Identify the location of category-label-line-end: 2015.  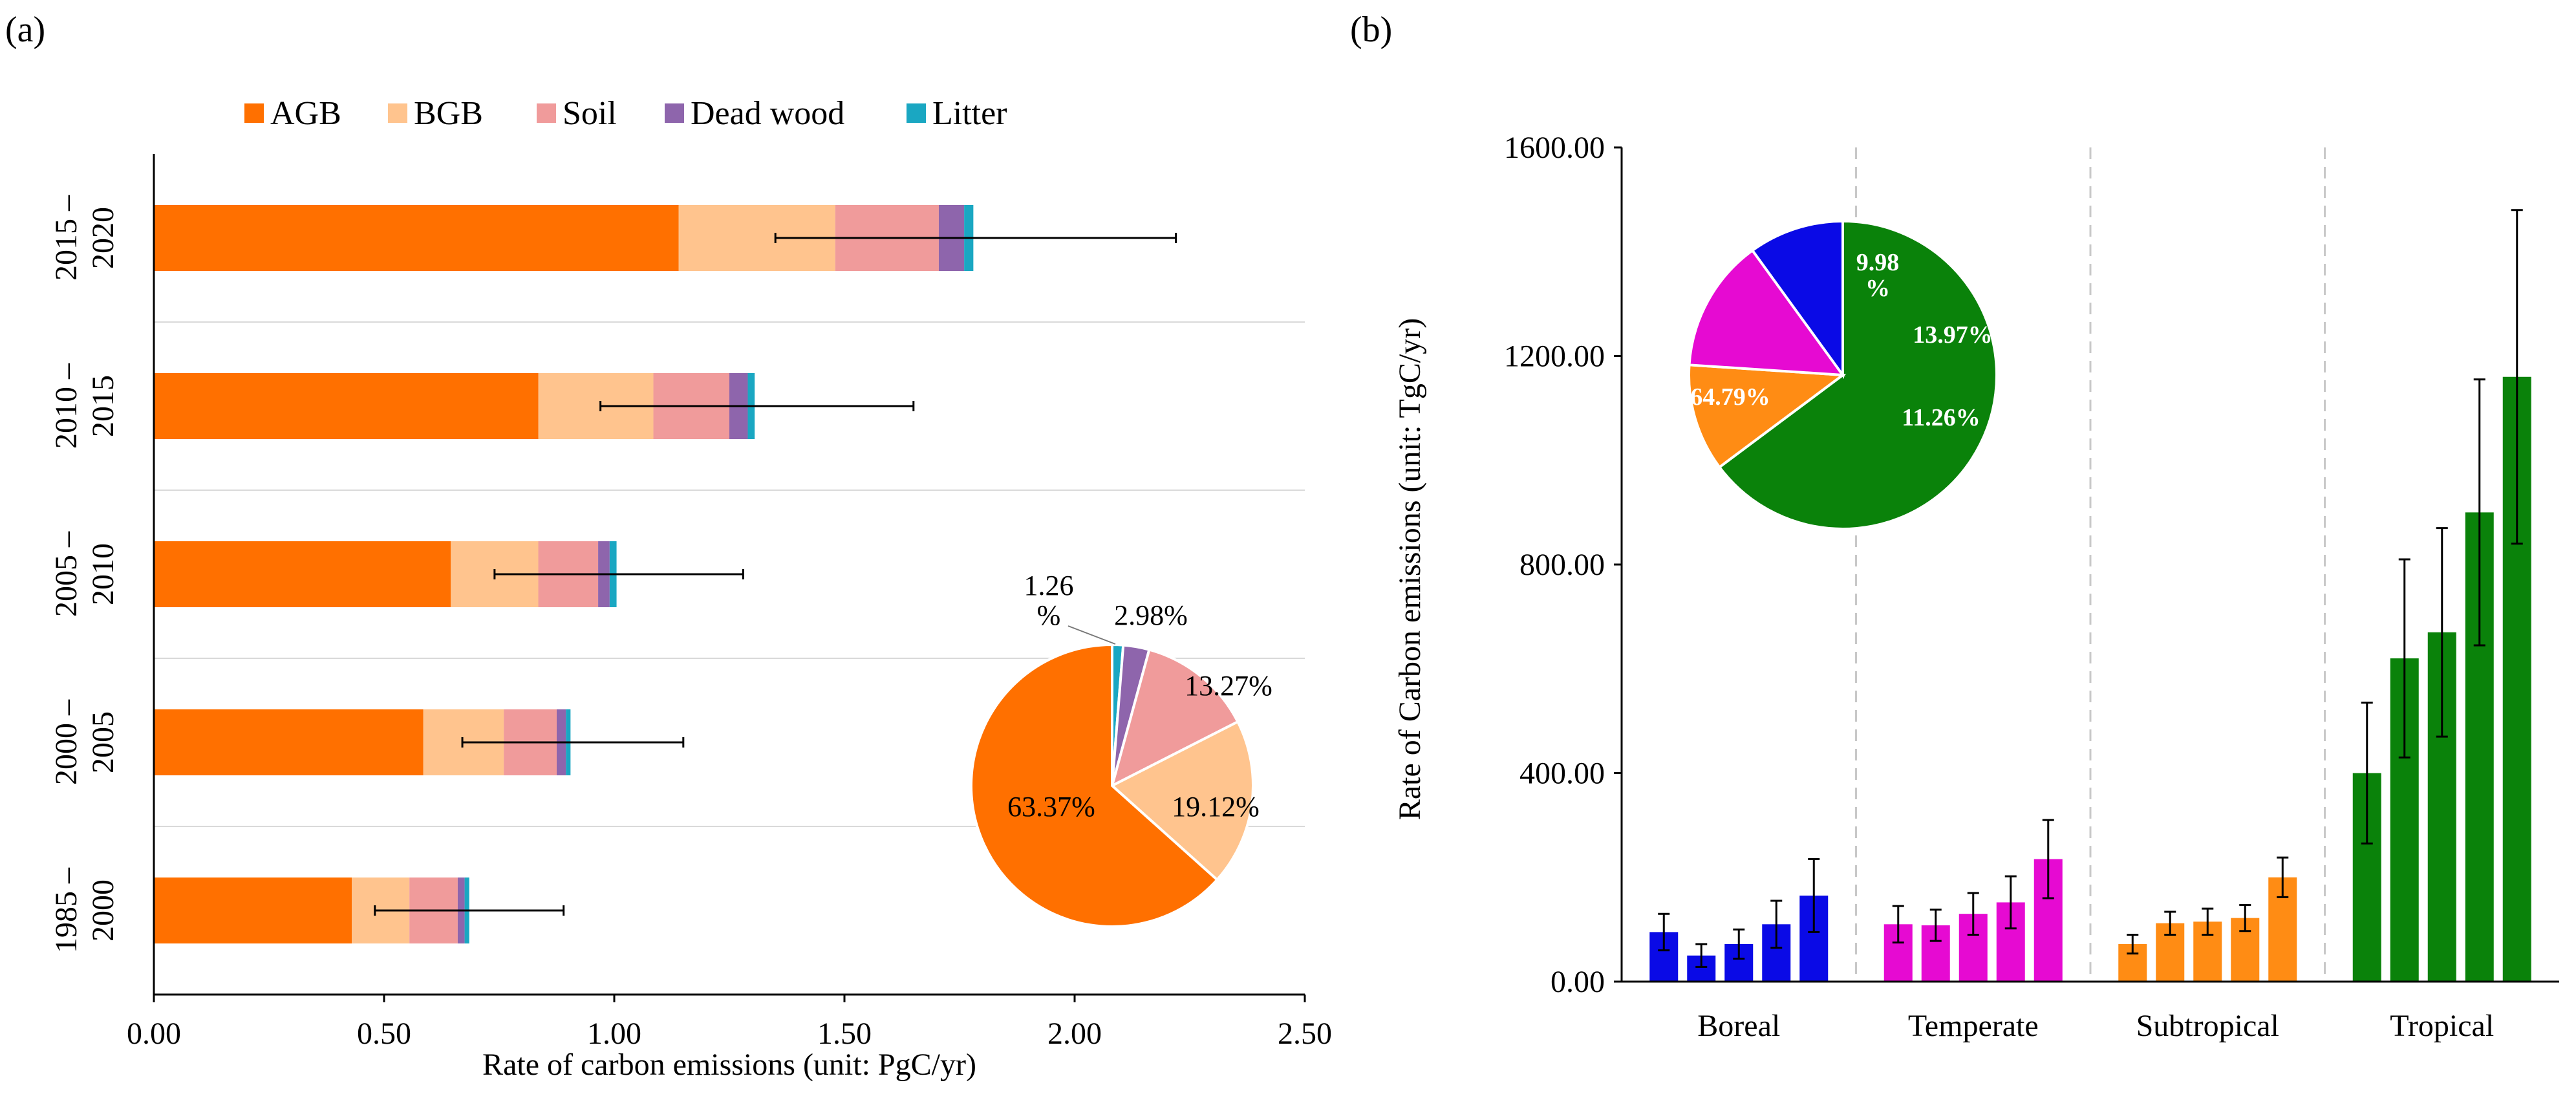
(103, 406).